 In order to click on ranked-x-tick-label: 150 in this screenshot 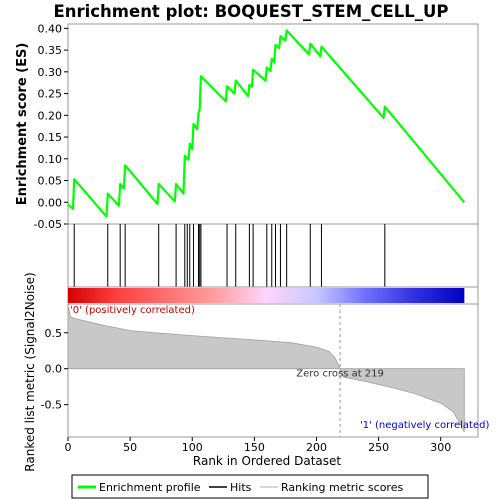, I will do `click(254, 447)`.